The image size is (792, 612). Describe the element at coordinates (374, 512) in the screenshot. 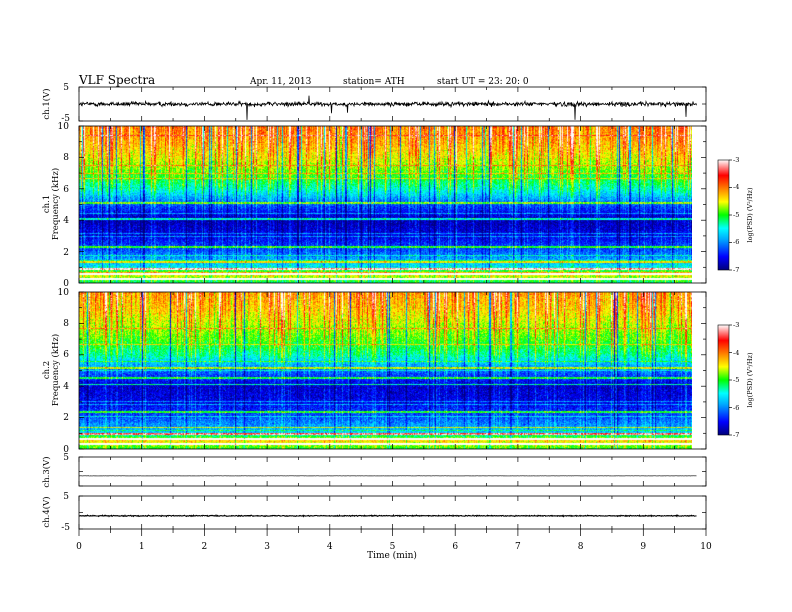

I see `ch4-waveform-panel: 5 -5 ch.4(V)` at that location.